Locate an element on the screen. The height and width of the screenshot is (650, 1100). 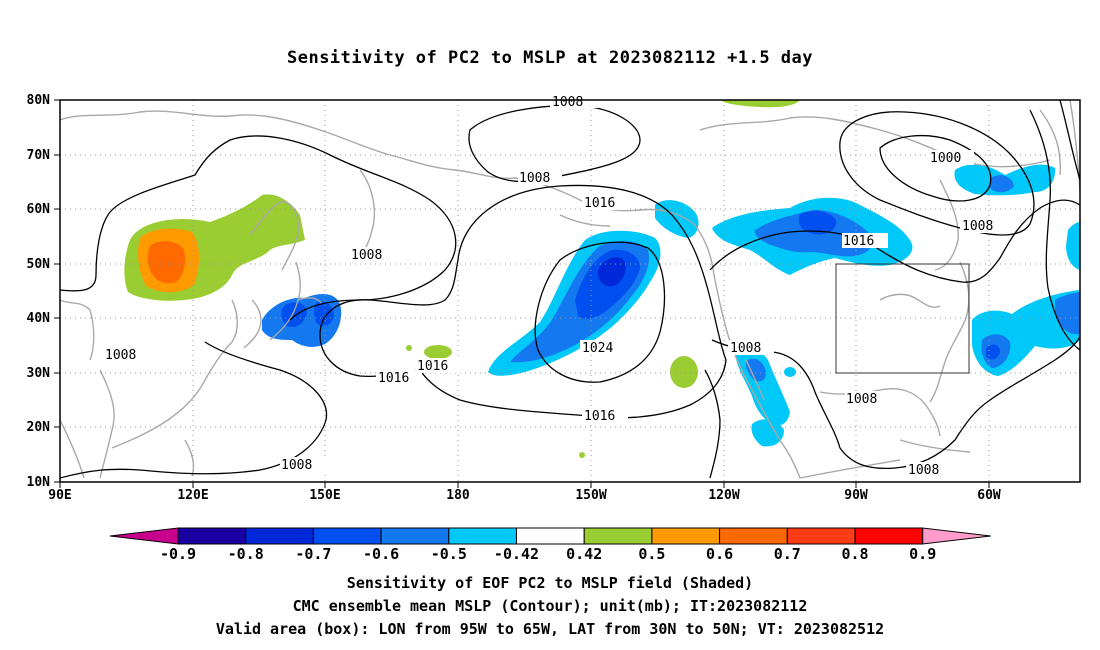
lon-label: 120W is located at coordinates (723, 495).